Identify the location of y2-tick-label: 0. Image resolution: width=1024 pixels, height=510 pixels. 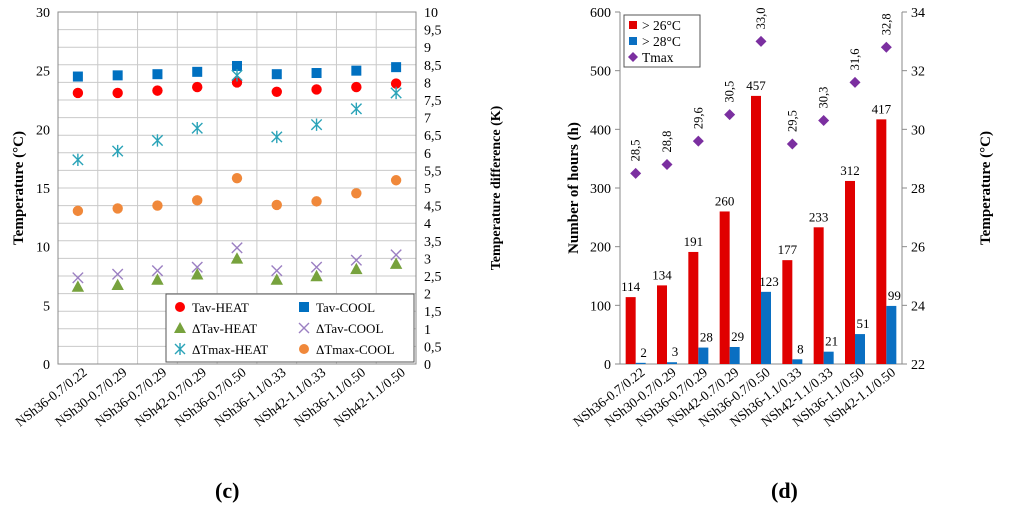
(427, 365).